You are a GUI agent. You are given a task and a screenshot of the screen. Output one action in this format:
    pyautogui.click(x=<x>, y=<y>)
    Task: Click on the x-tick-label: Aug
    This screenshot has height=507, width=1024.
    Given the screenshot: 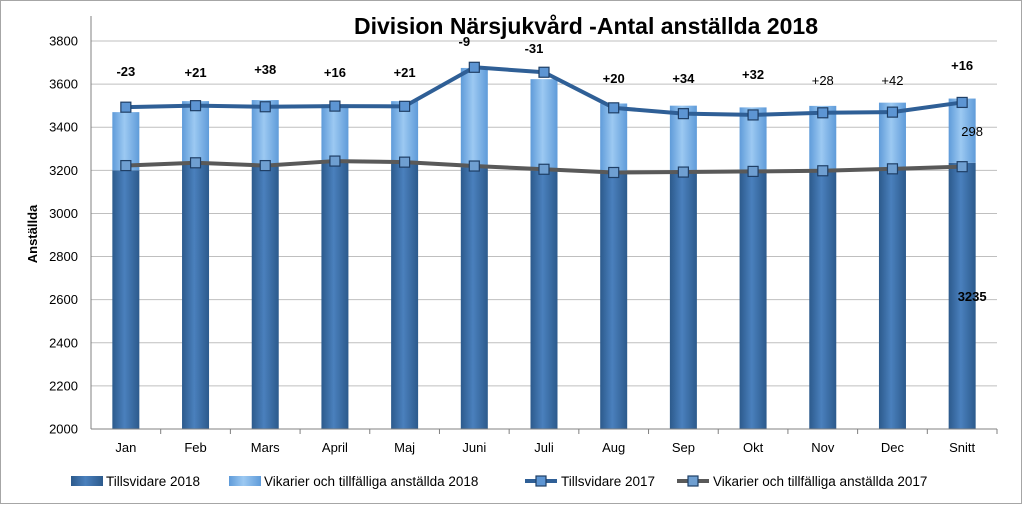 What is the action you would take?
    pyautogui.click(x=613, y=447)
    